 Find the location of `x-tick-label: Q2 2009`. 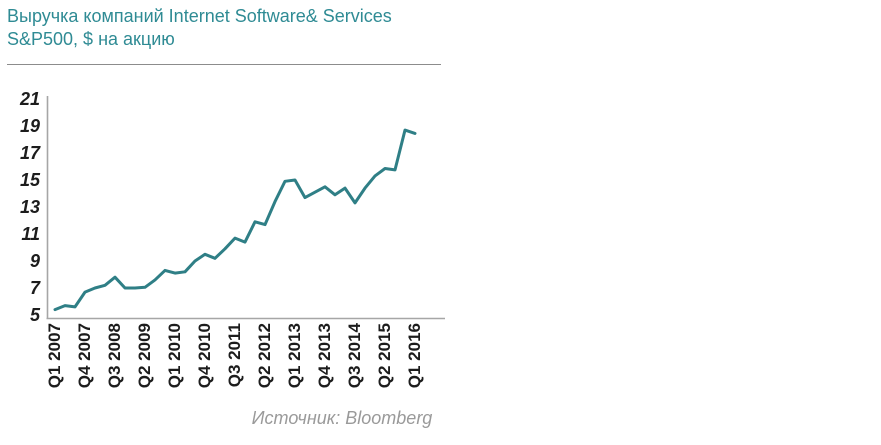

x-tick-label: Q2 2009 is located at coordinates (144, 356).